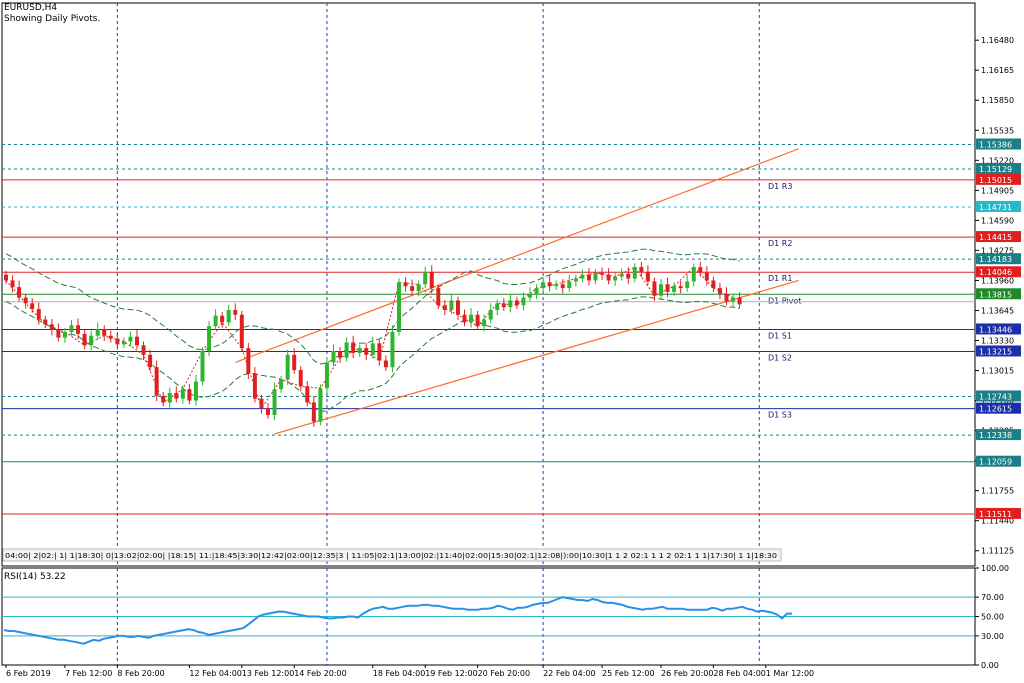 The width and height of the screenshot is (1024, 683). I want to click on price-badge-label: 1.15129, so click(995, 169).